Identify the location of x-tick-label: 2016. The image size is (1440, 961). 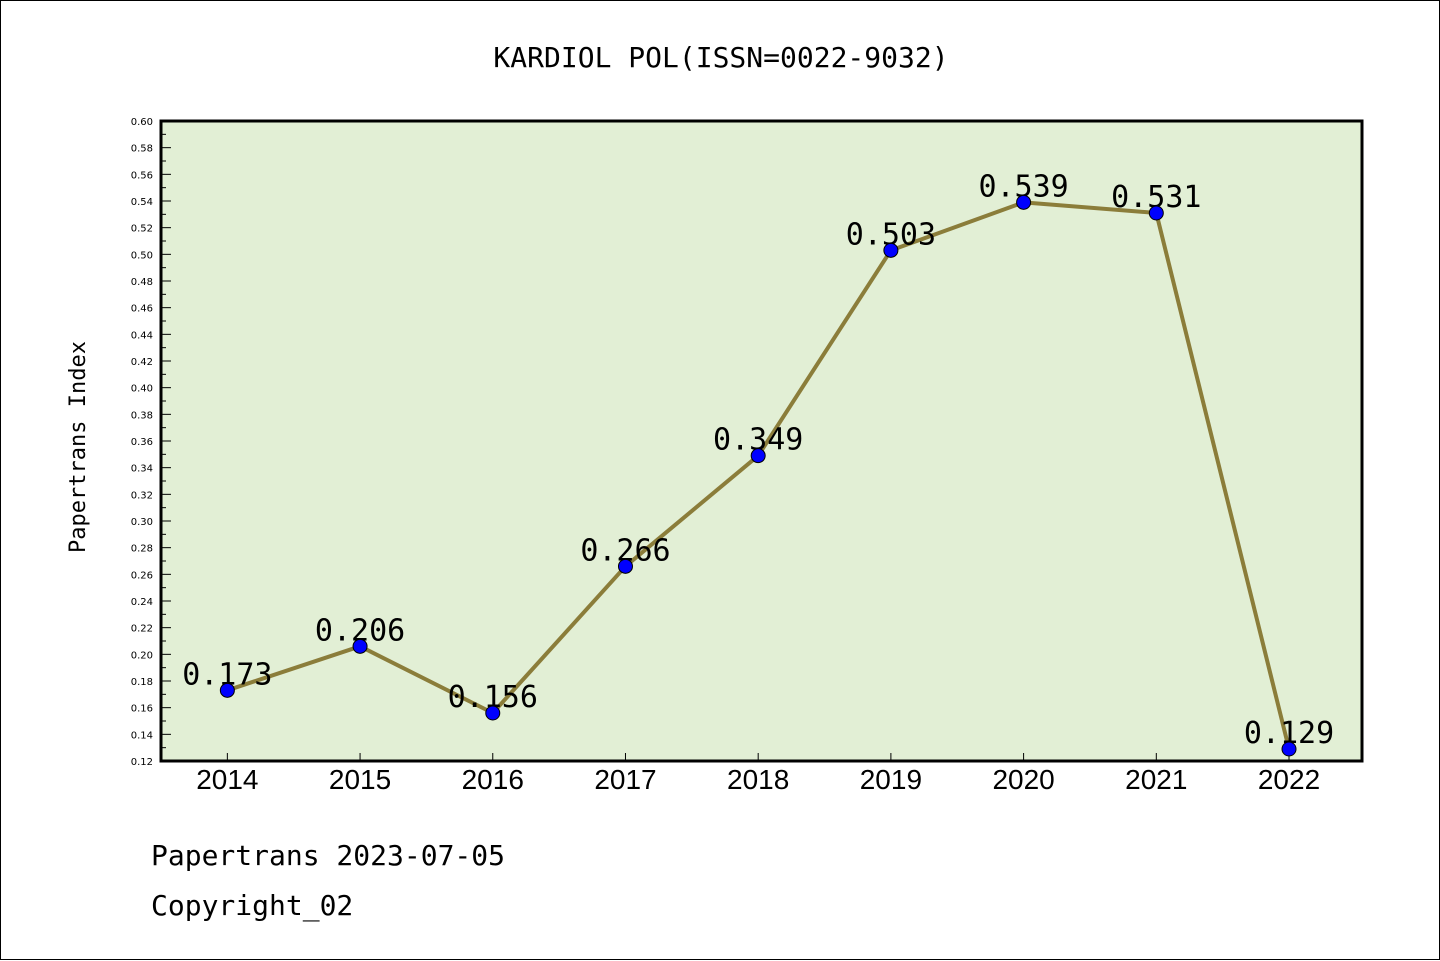
(493, 779).